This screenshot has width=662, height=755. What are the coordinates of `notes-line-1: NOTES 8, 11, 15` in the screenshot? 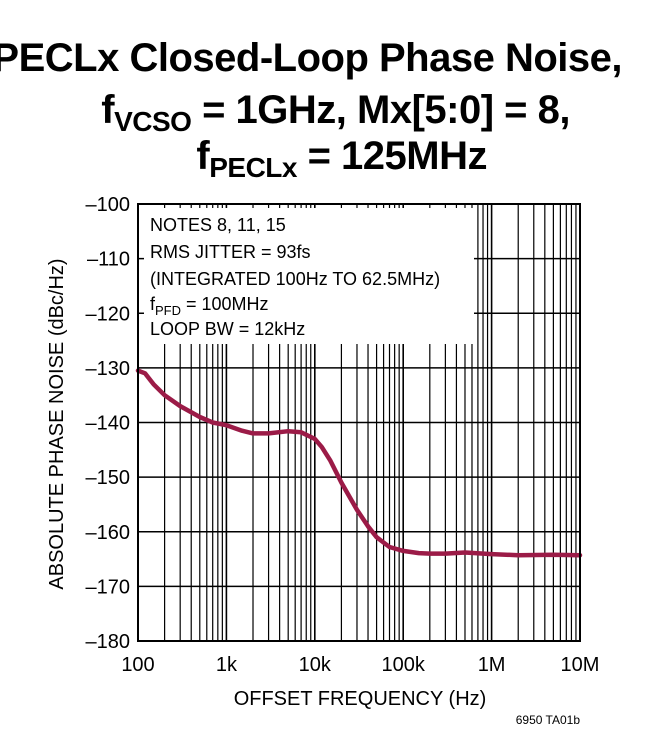 It's located at (218, 225).